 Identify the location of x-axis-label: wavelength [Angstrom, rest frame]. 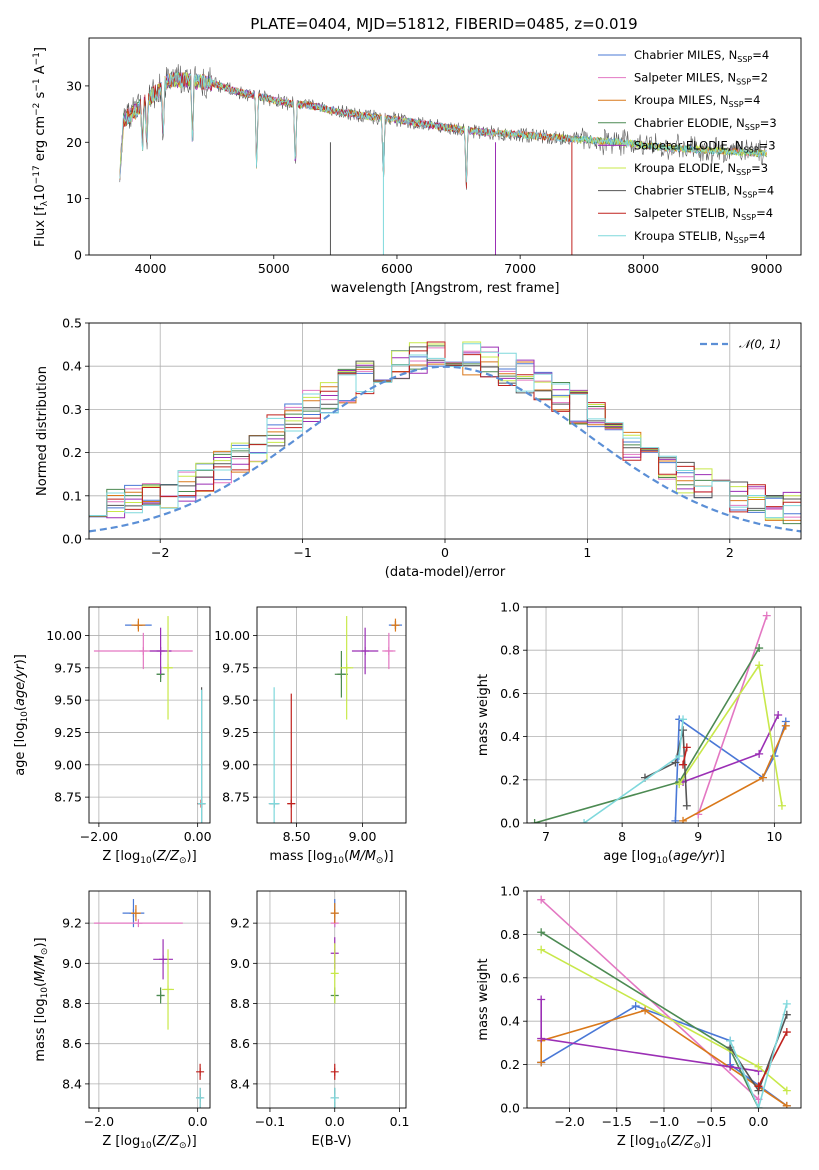
(445, 288).